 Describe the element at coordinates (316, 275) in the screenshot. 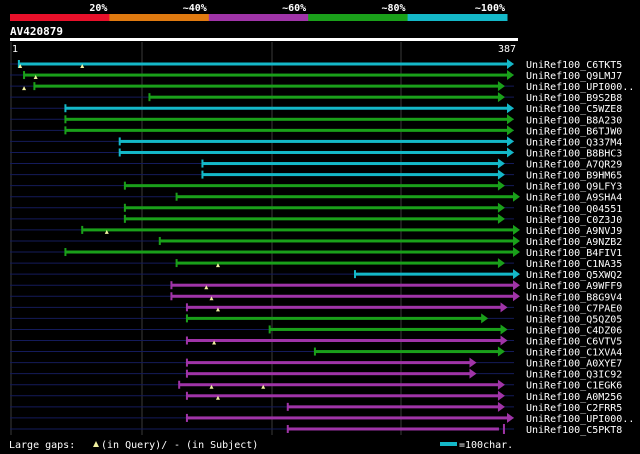

I see `hit-row: UniRef100_Q5XWQ2` at that location.